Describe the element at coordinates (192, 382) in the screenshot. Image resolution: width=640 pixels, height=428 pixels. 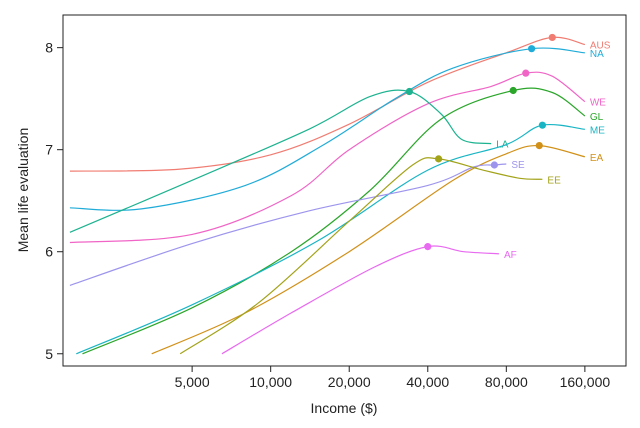
I see `x-tick-label: 5,000` at that location.